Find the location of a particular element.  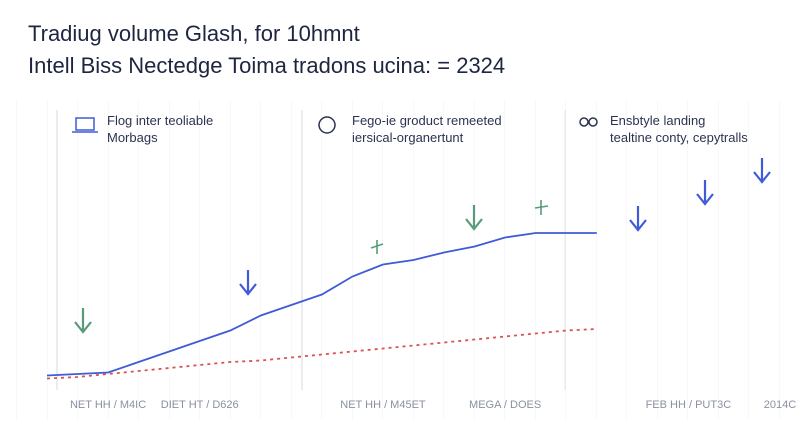

x-tick-label: 2014C is located at coordinates (780, 405).